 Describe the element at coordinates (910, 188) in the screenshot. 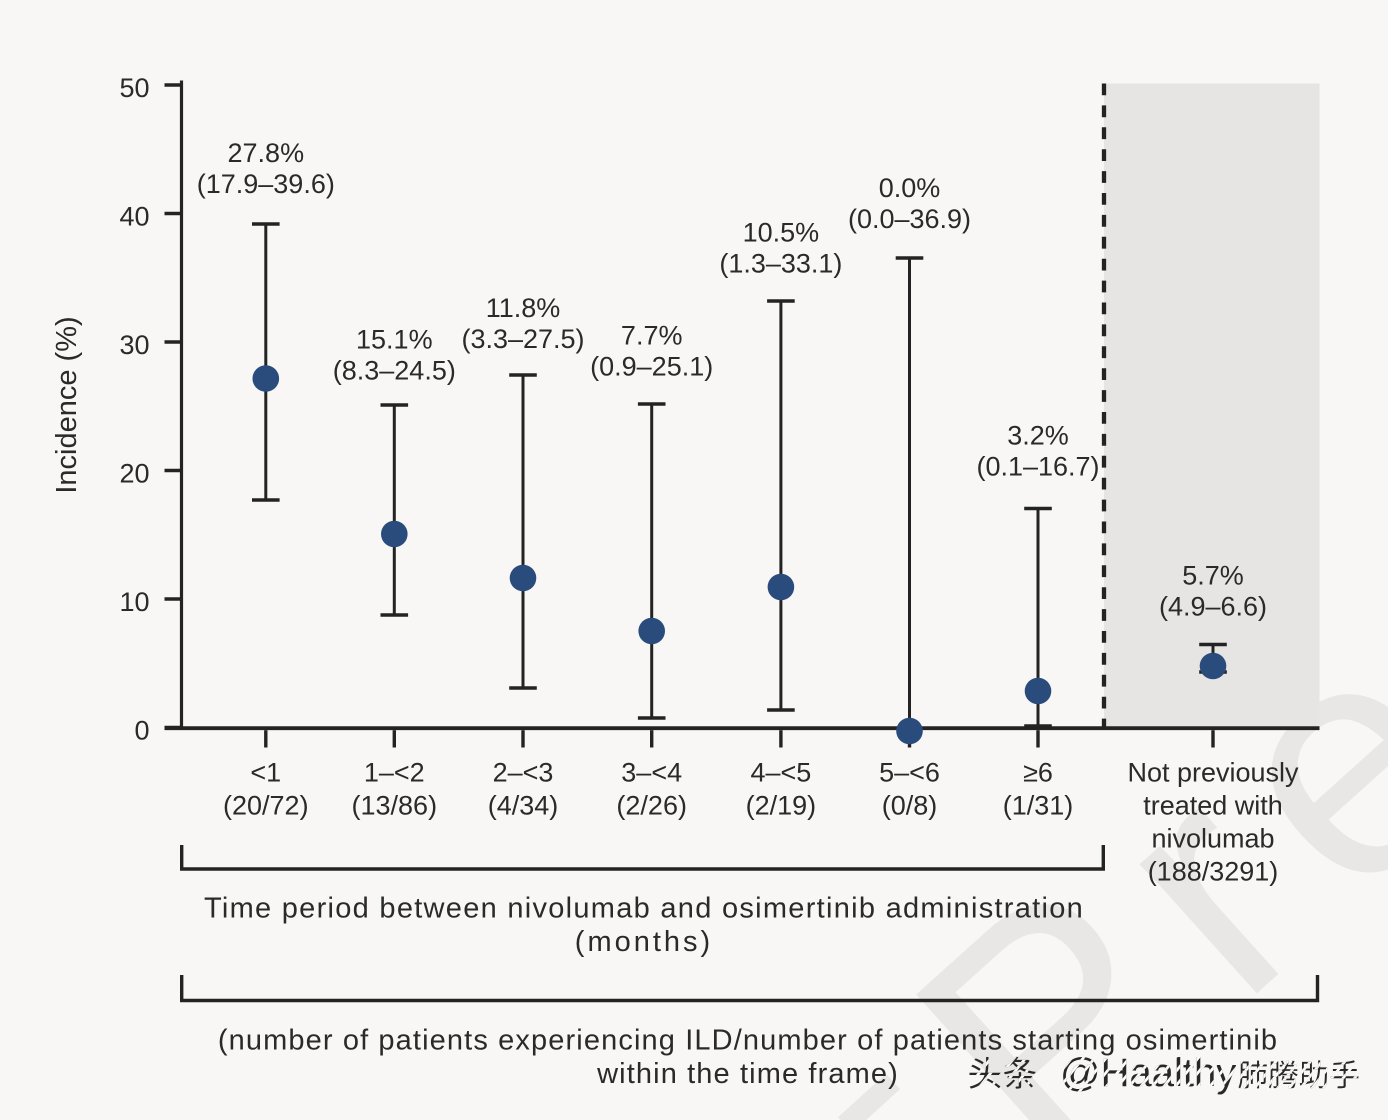

I see `svg-text: 0.0%` at that location.